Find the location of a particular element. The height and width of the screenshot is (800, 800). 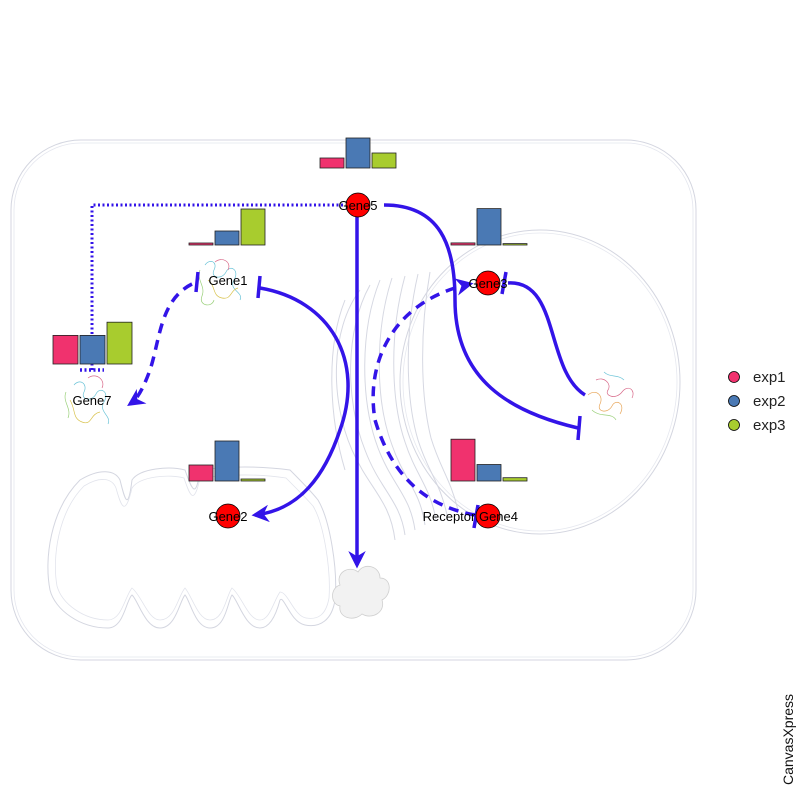

barchart-gene7 is located at coordinates (92, 343).